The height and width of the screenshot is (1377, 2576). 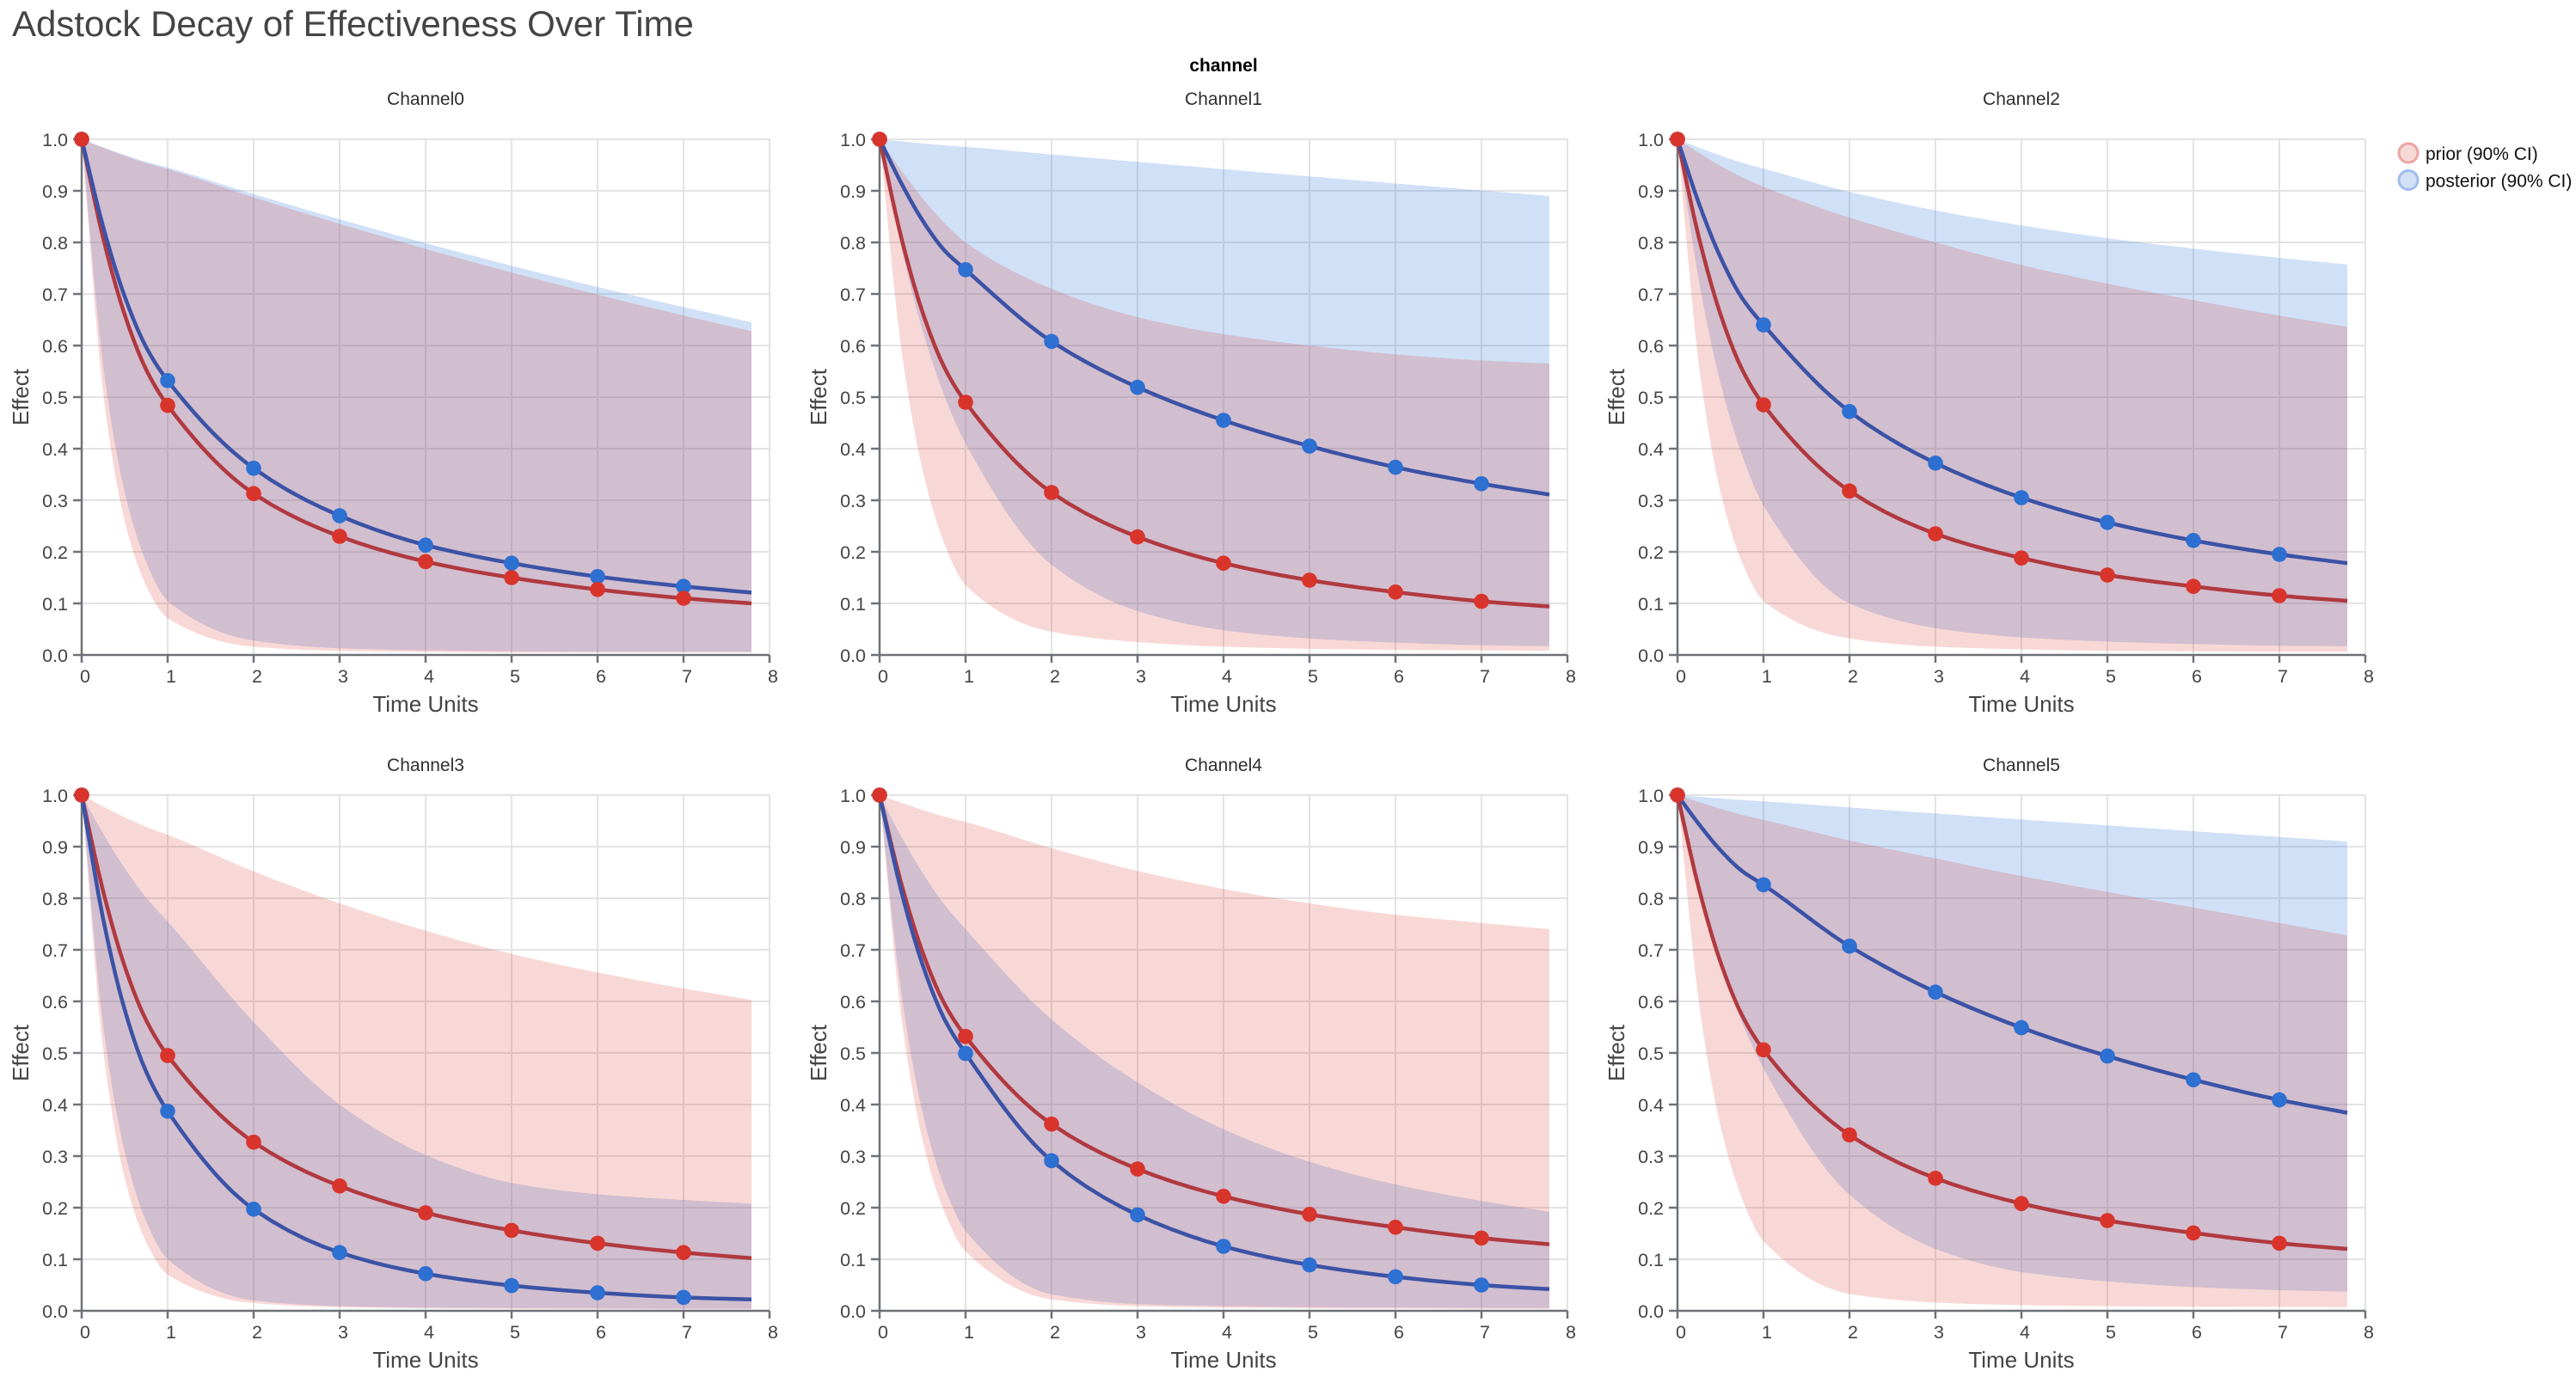 I want to click on svg-text: Channel3, so click(x=425, y=766).